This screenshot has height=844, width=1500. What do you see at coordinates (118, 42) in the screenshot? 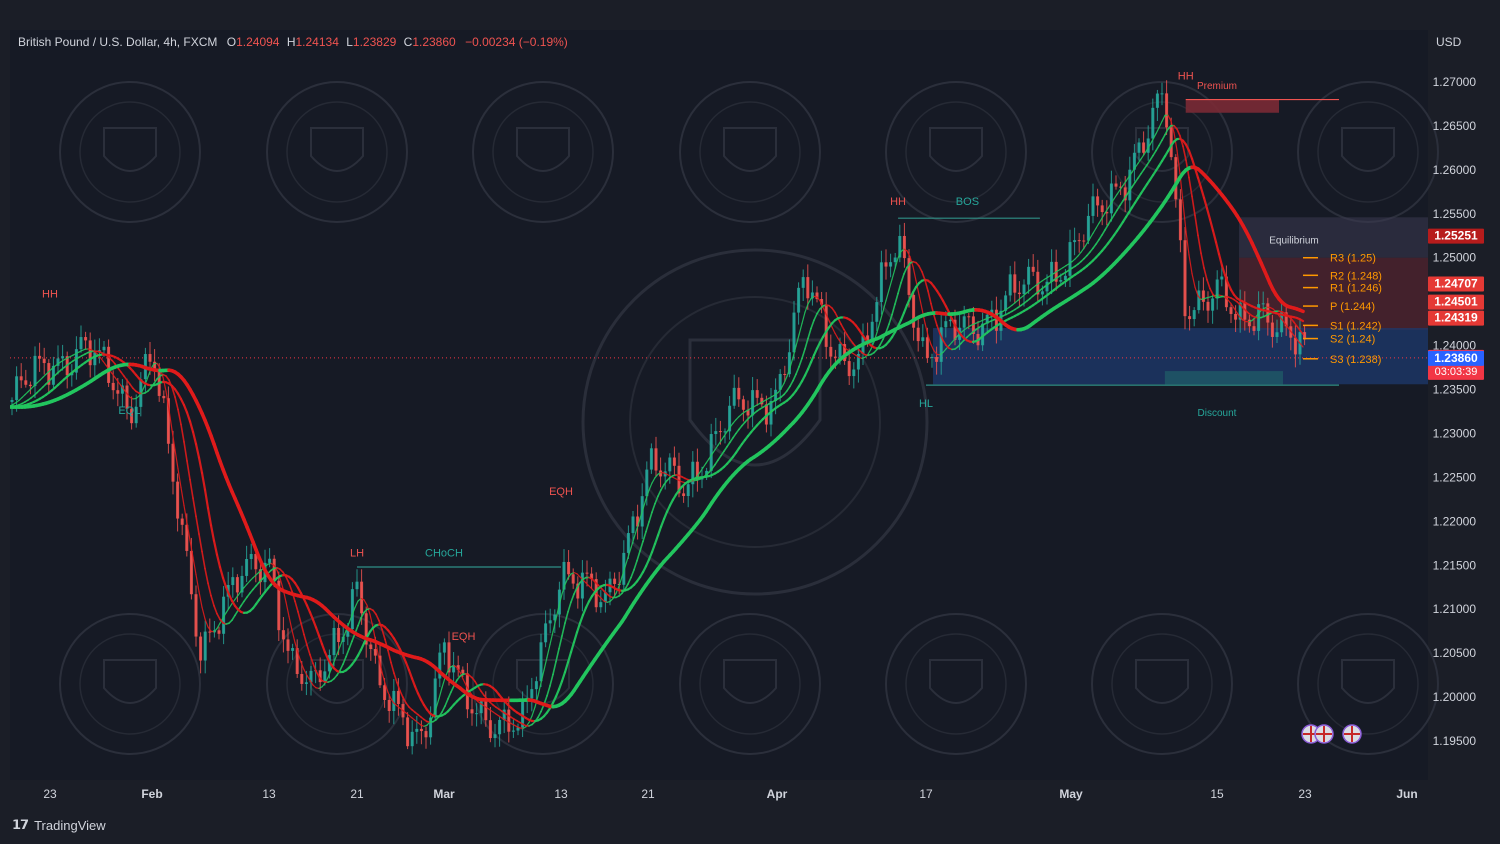
I see `symbol-title: British Pound / U.S. Dollar, 4h, FXCM` at bounding box center [118, 42].